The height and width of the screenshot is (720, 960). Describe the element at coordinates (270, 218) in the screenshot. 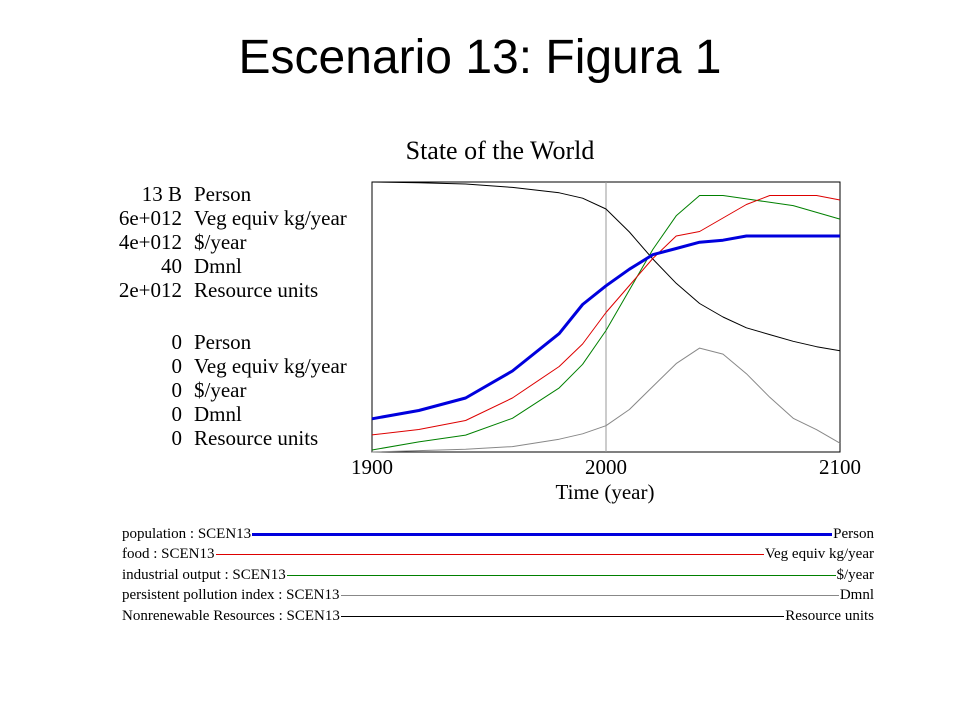

I see `y-scale-max-unit: Veg equiv kg/year` at that location.